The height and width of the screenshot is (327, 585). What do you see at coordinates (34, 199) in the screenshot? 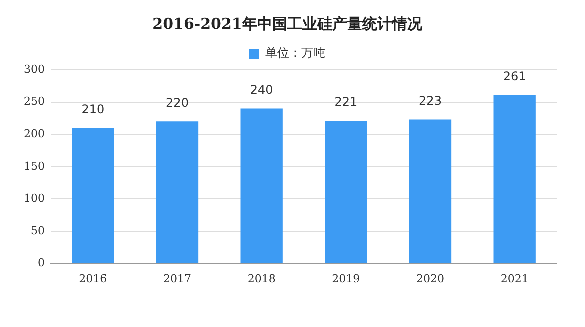
I see `y-tick-label: 100` at bounding box center [34, 199].